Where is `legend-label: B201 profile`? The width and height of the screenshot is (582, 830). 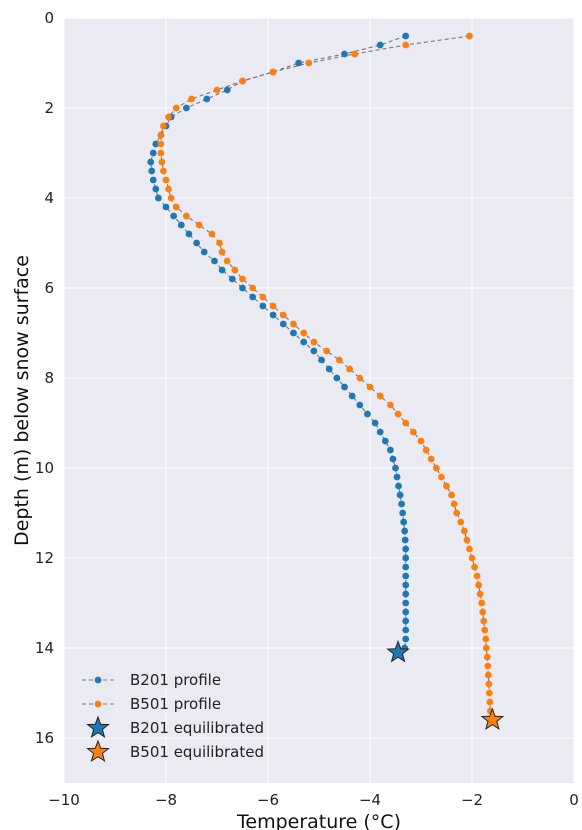 legend-label: B201 profile is located at coordinates (175, 680).